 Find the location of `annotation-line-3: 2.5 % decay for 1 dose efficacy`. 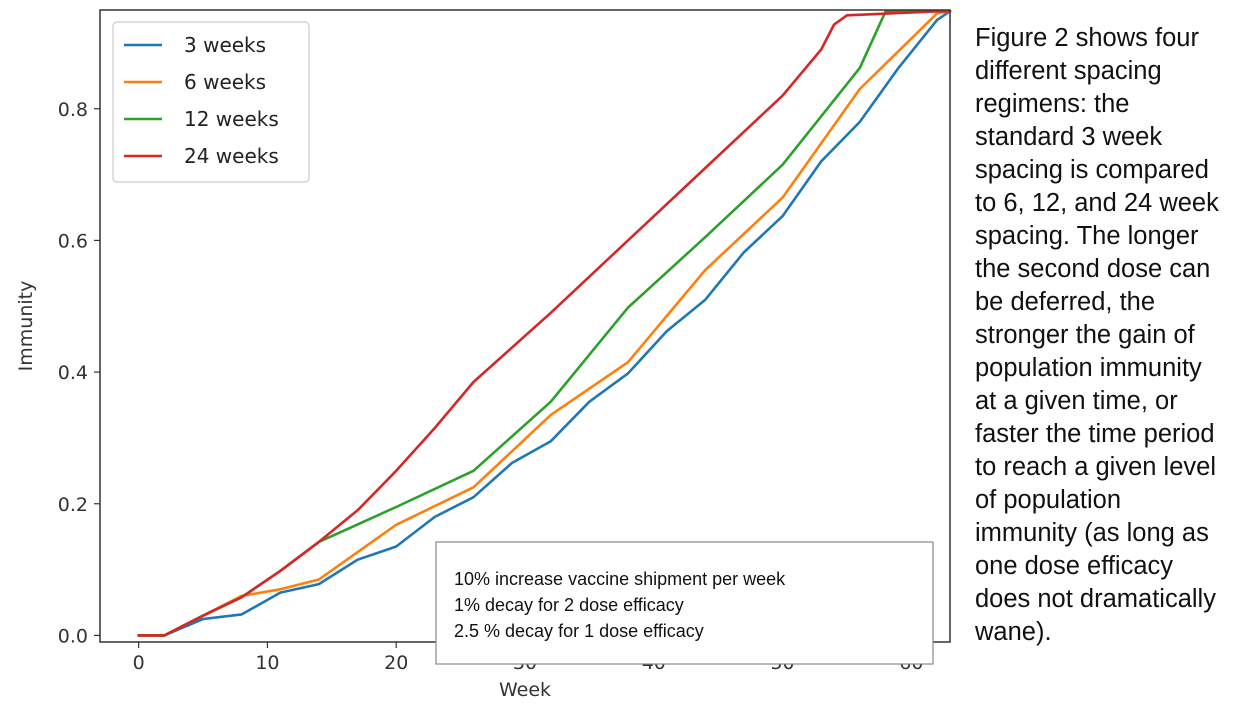

annotation-line-3: 2.5 % decay for 1 dose efficacy is located at coordinates (579, 631).